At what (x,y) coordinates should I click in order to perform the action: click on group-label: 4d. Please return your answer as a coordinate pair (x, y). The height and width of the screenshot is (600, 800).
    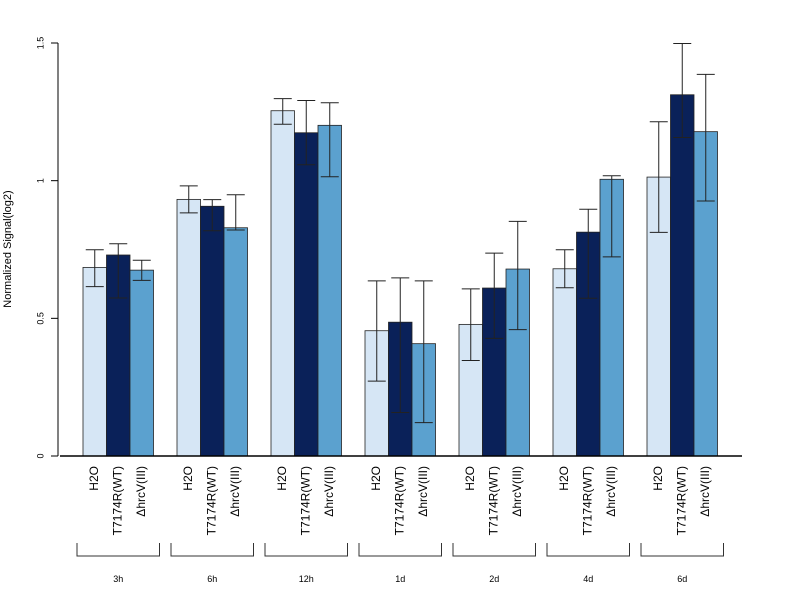
    Looking at the image, I should click on (588, 579).